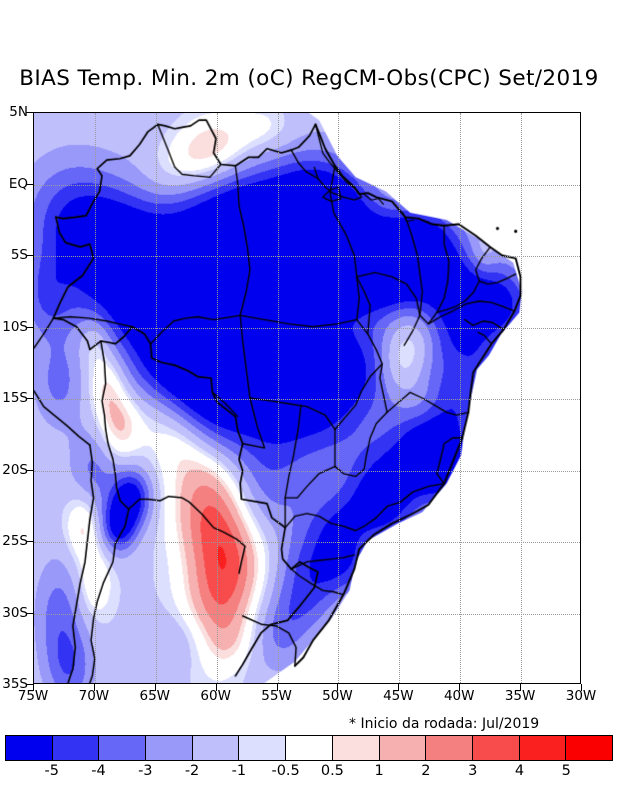 The image size is (618, 800). I want to click on colorbar-label--3: -3, so click(145, 771).